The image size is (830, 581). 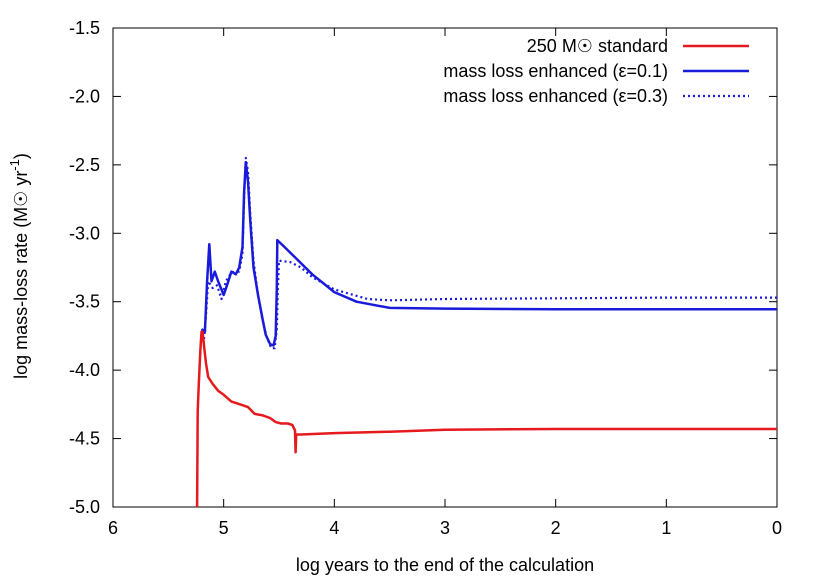 What do you see at coordinates (84, 439) in the screenshot?
I see `y-tick-label: -4.5` at bounding box center [84, 439].